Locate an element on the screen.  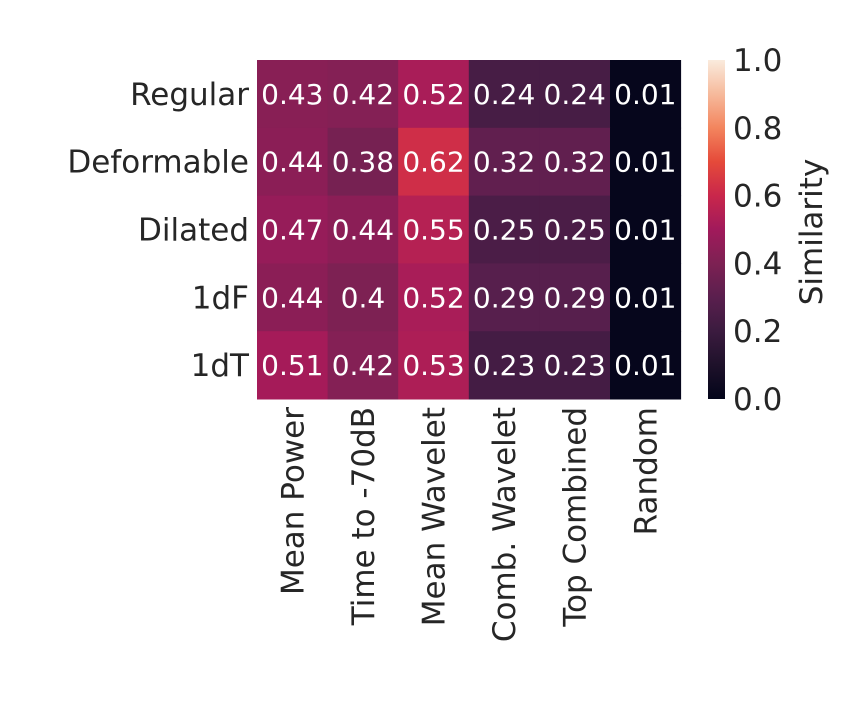
cell-value-label: 0.38 is located at coordinates (363, 162).